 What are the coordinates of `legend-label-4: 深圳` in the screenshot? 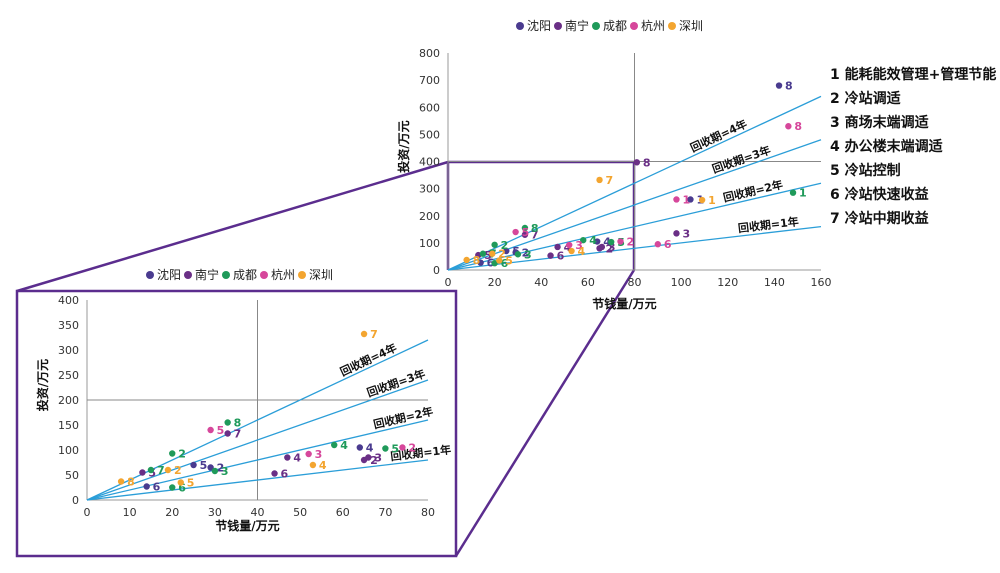 It's located at (691, 26).